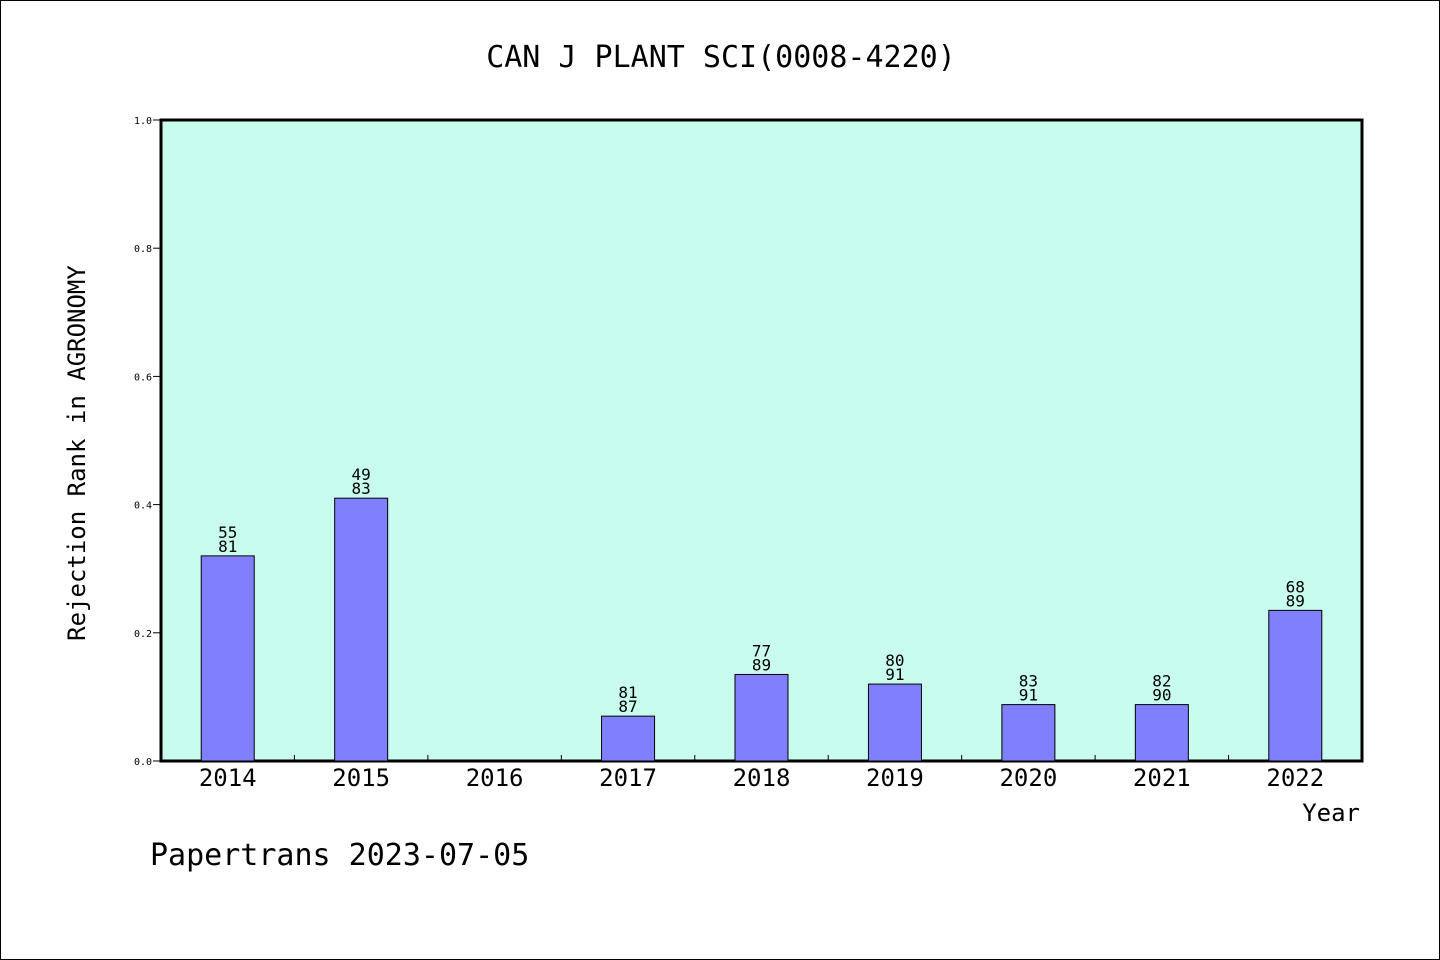 The height and width of the screenshot is (960, 1440). I want to click on y-tick-label: 0.4, so click(143, 506).